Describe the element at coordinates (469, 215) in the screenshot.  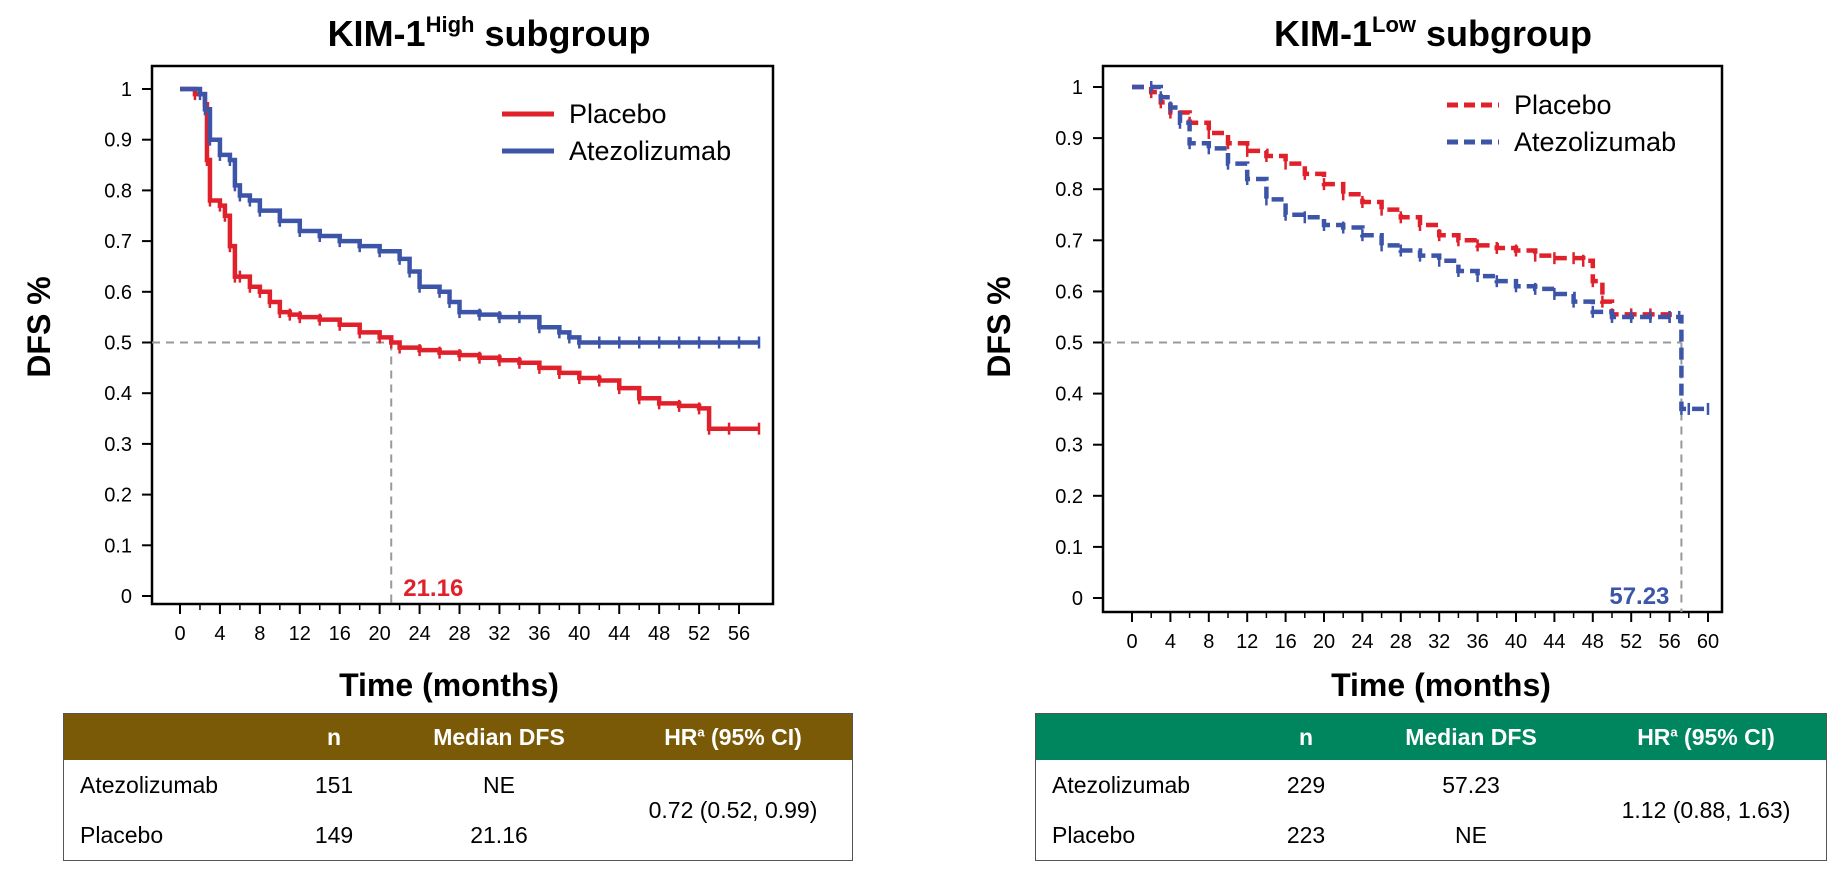
I see `series-line-atezolizumab` at that location.